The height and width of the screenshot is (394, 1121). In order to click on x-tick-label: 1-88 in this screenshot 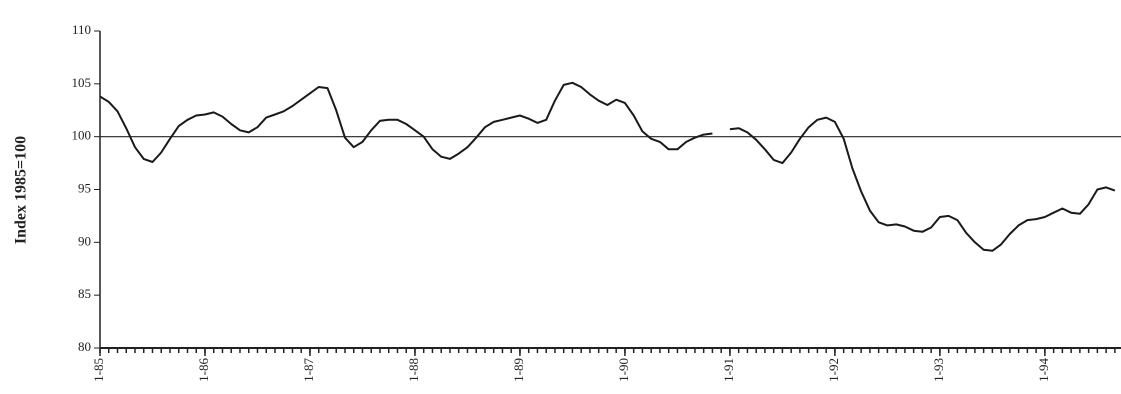, I will do `click(413, 370)`.